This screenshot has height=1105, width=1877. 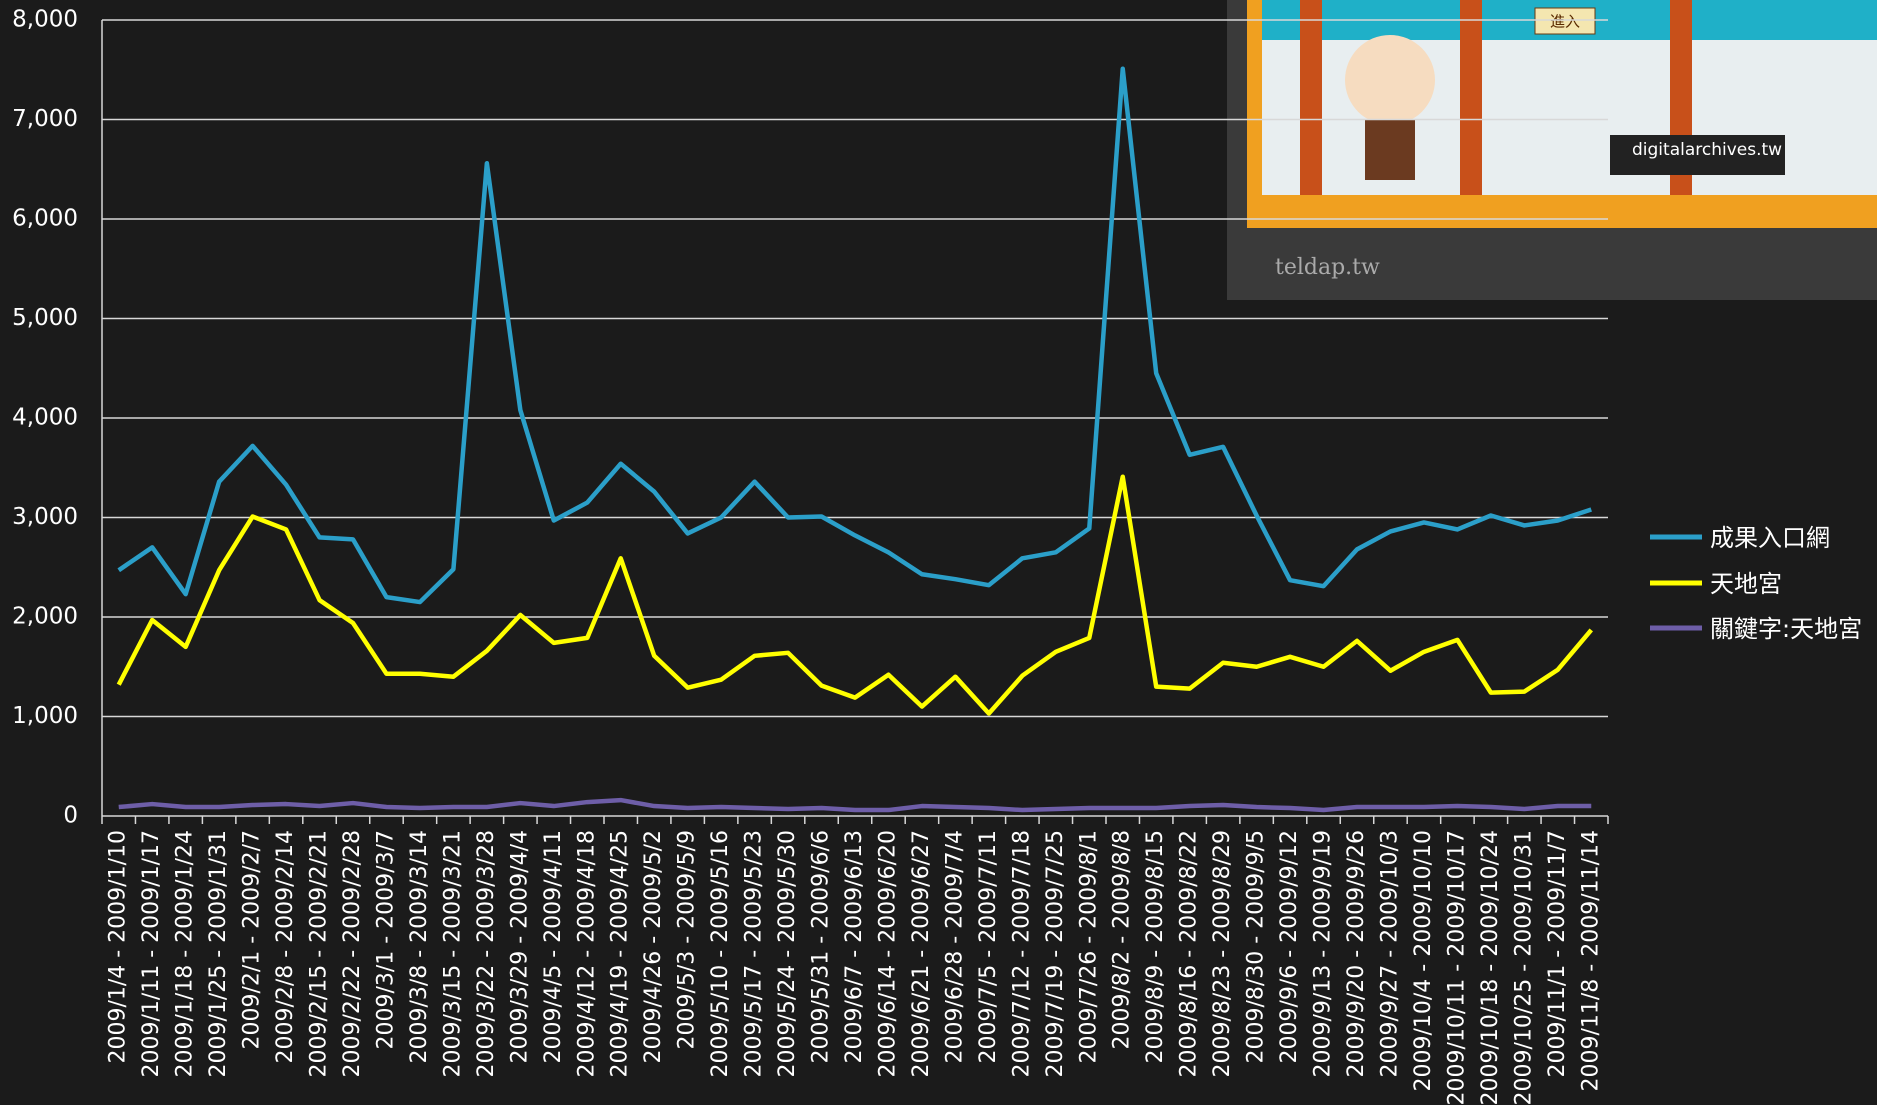 What do you see at coordinates (1389, 954) in the screenshot?
I see `x-tick-label: 2009/9/27 - 2009/10/3` at bounding box center [1389, 954].